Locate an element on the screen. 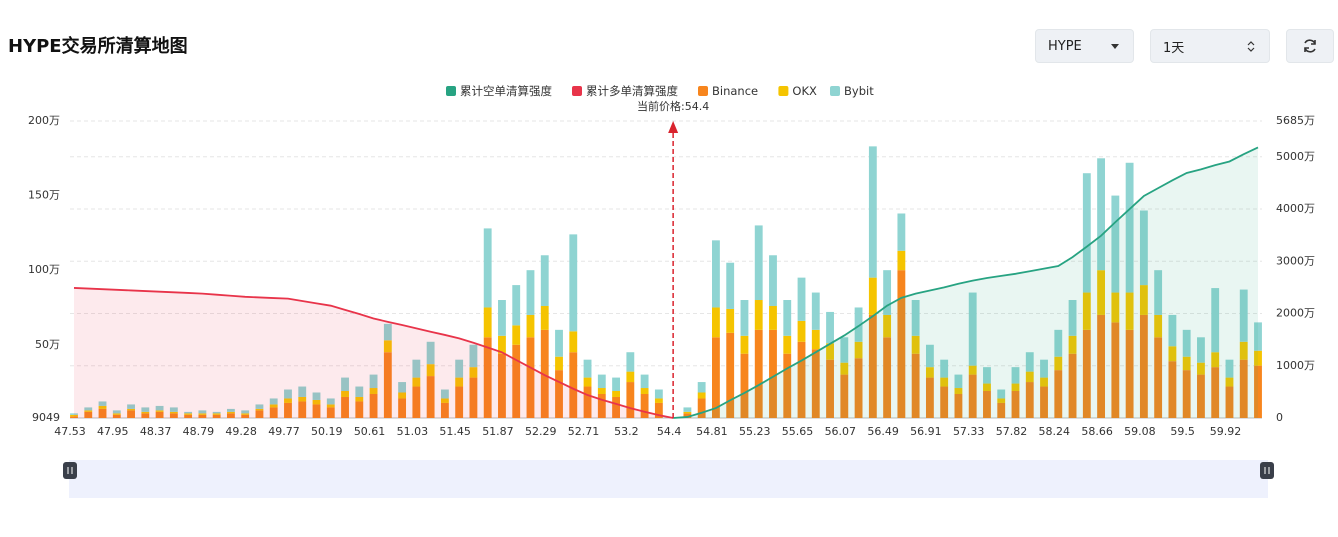 The image size is (1338, 537). line is located at coordinates (373, 353).